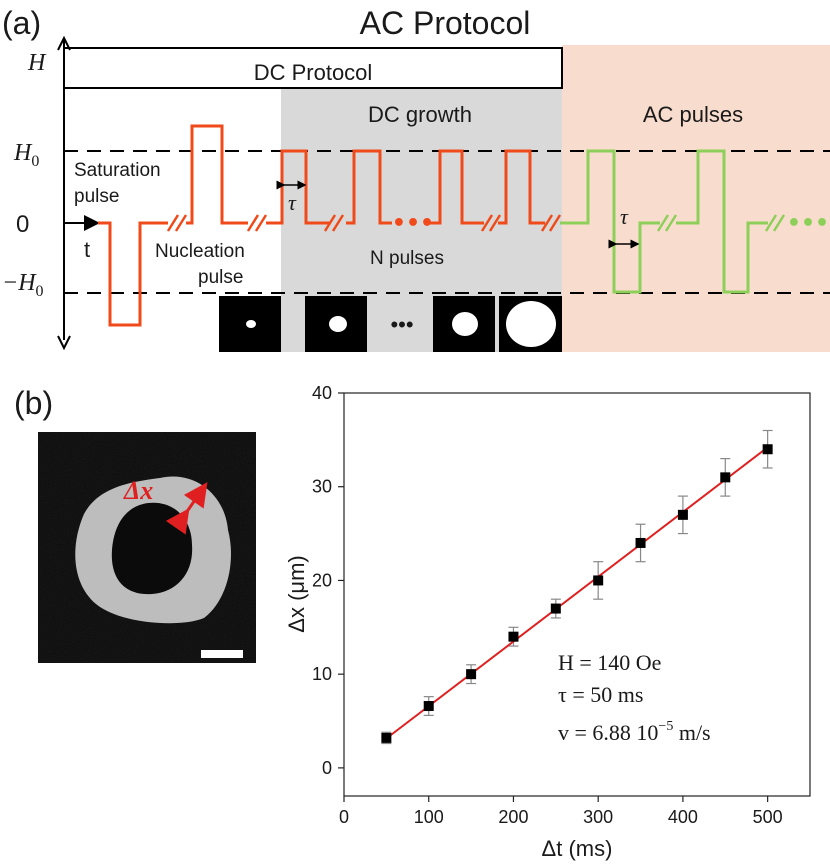 The image size is (830, 864). I want to click on ac-pulses-label: AC pulses, so click(693, 114).